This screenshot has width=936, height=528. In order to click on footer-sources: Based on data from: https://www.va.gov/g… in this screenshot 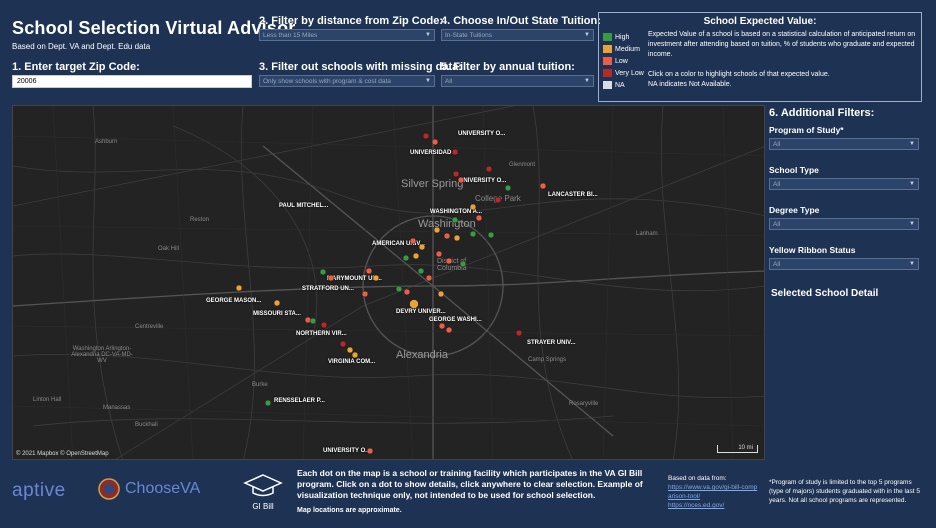, I will do `click(714, 492)`.